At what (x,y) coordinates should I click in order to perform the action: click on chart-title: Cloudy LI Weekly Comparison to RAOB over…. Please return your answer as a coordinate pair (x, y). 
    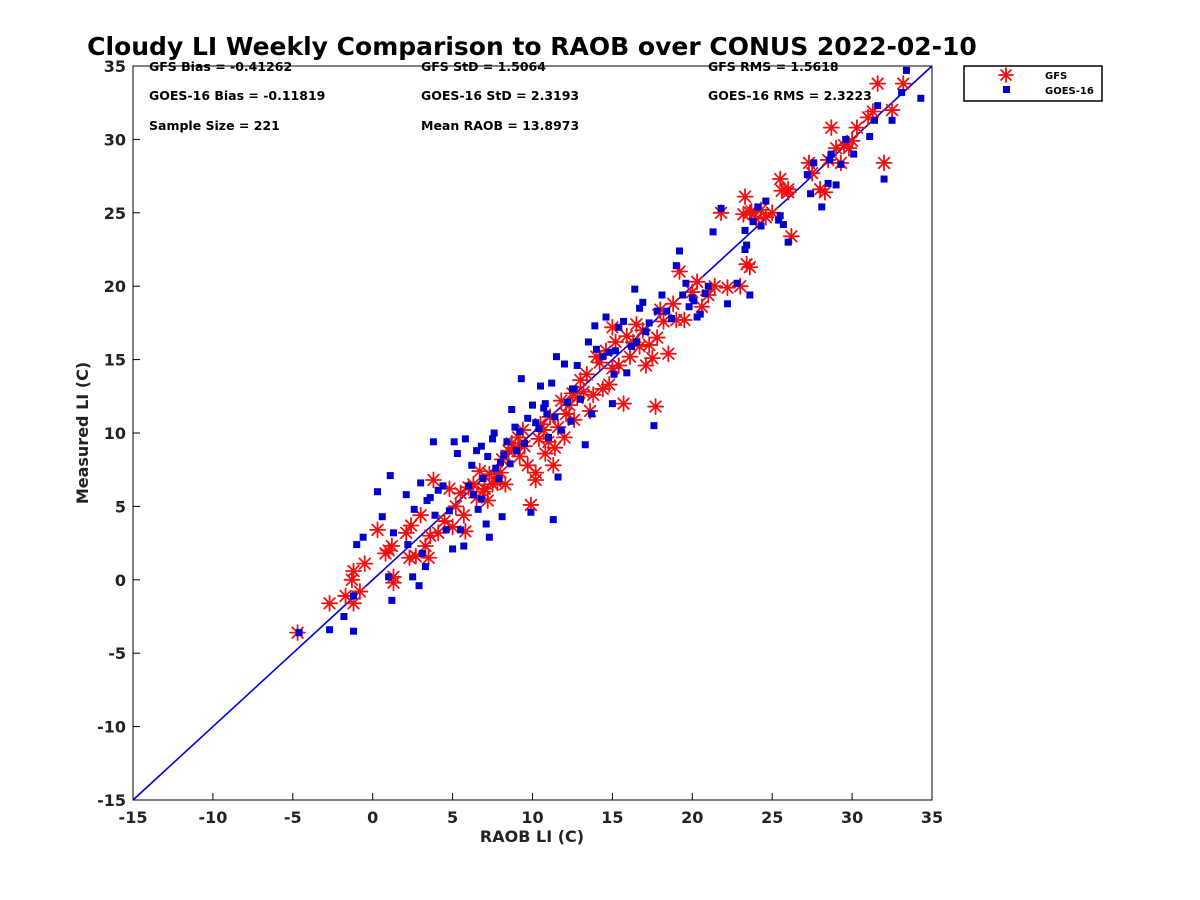
    Looking at the image, I should click on (532, 46).